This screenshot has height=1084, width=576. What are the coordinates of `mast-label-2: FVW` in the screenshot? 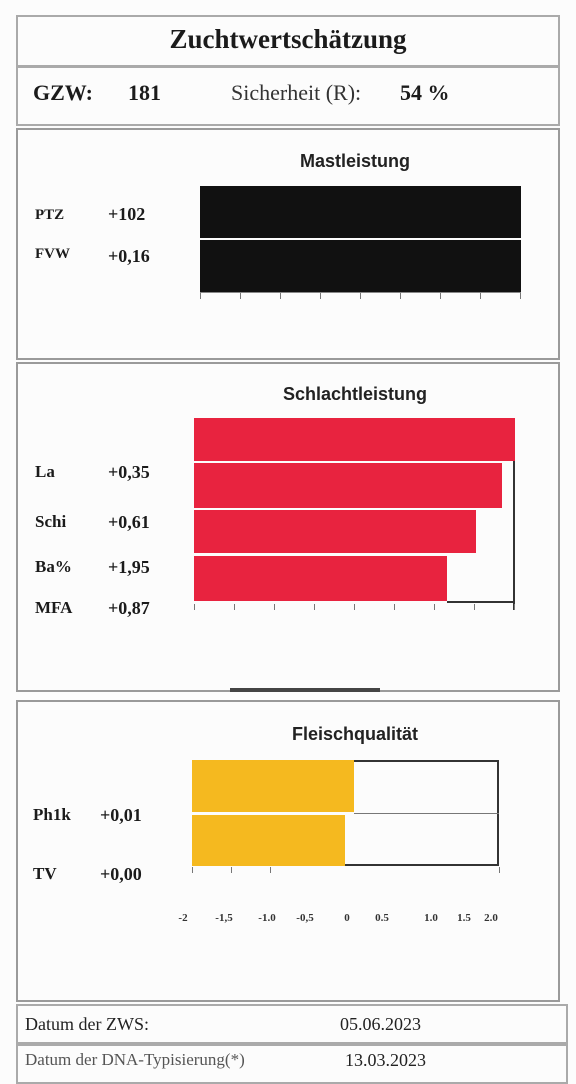 It's located at (52, 254).